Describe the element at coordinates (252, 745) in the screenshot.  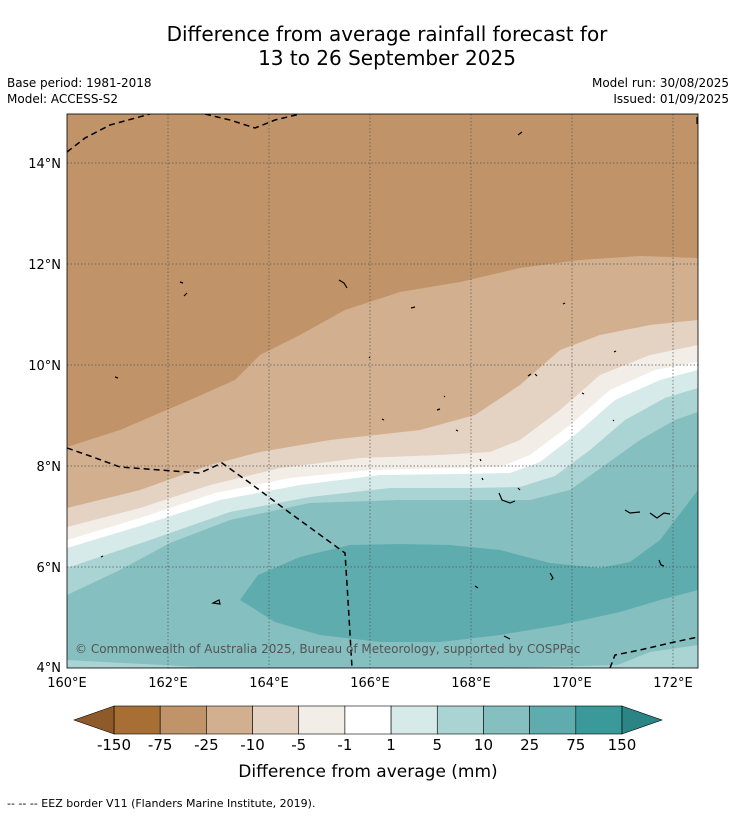
I see `colorbar-tick-label: -10` at that location.